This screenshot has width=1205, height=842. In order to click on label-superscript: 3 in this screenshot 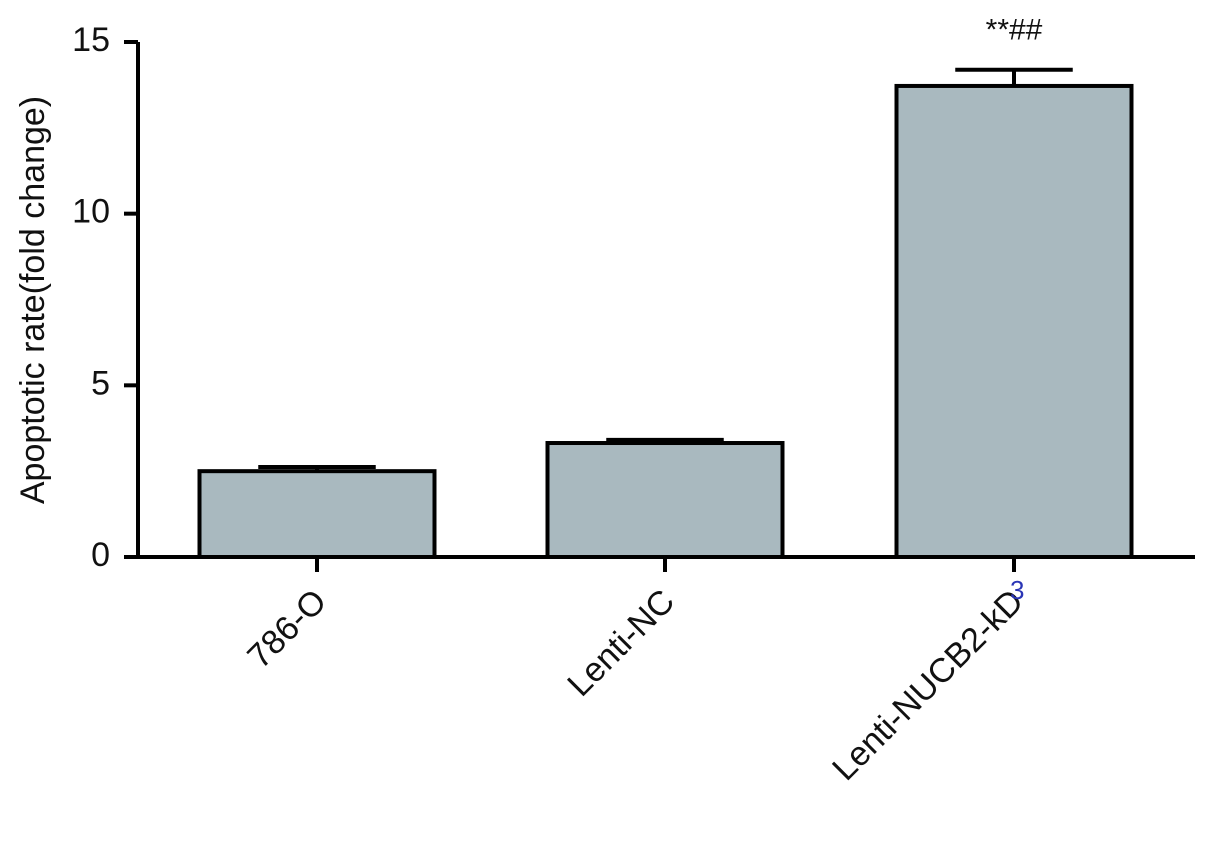, I will do `click(1017, 590)`.